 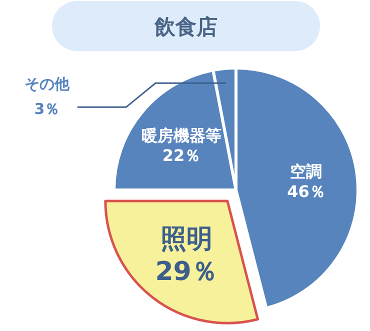 What do you see at coordinates (306, 172) in the screenshot?
I see `slice-label: 空調` at bounding box center [306, 172].